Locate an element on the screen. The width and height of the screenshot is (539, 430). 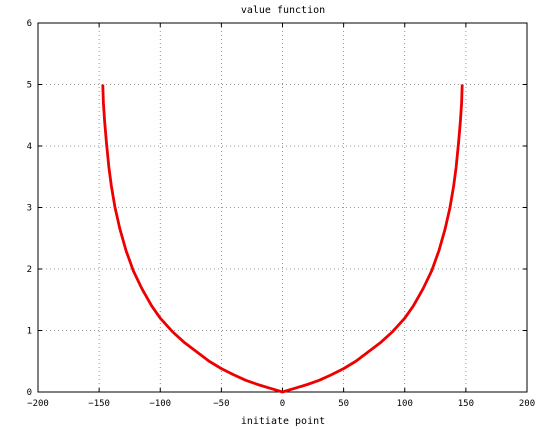
x-tick-label: 150 is located at coordinates (466, 404).